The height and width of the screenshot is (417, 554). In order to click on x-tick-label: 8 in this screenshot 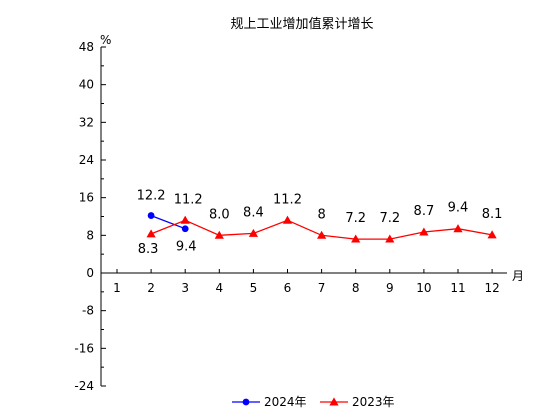, I will do `click(356, 288)`.